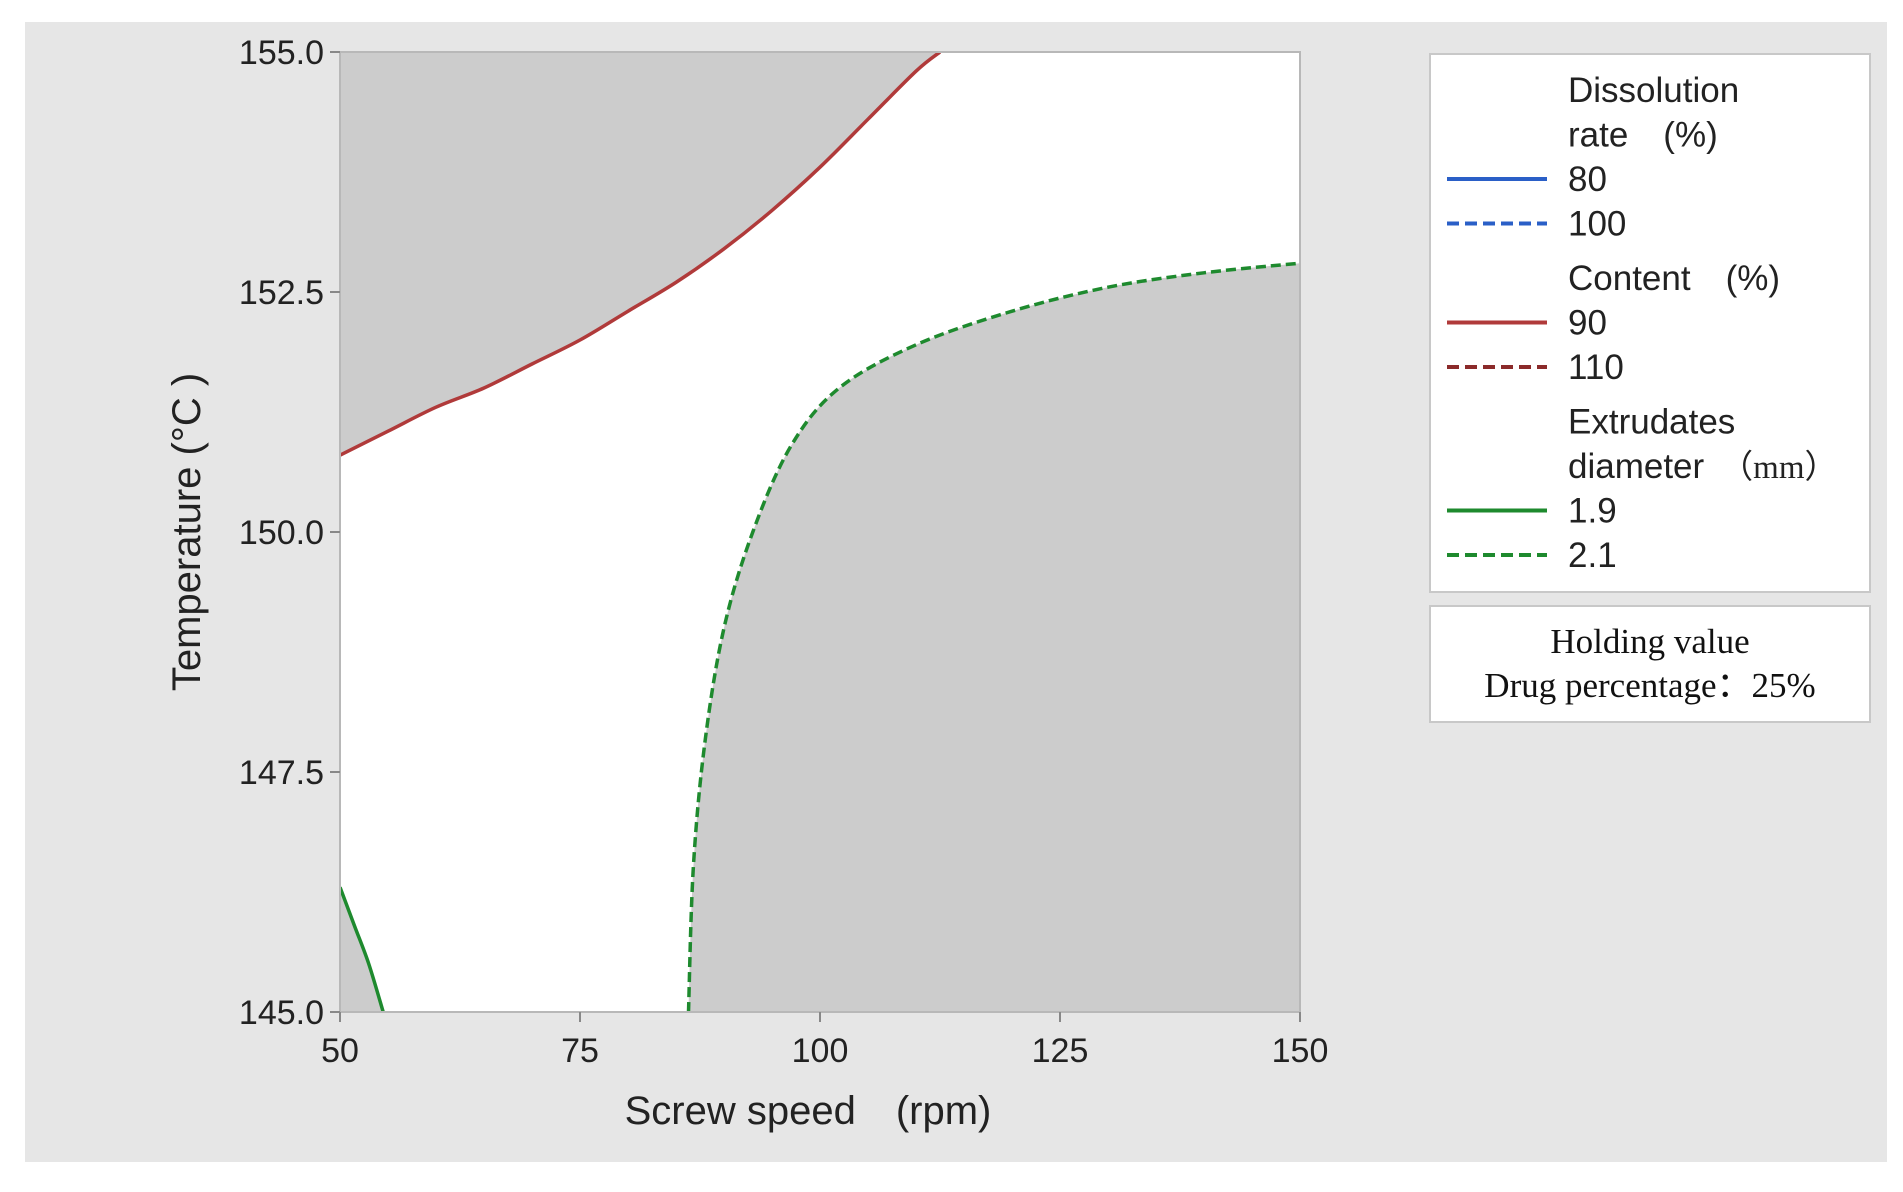 This screenshot has width=1903, height=1192. I want to click on legend-group-title: diameter （mm）, so click(1703, 466).